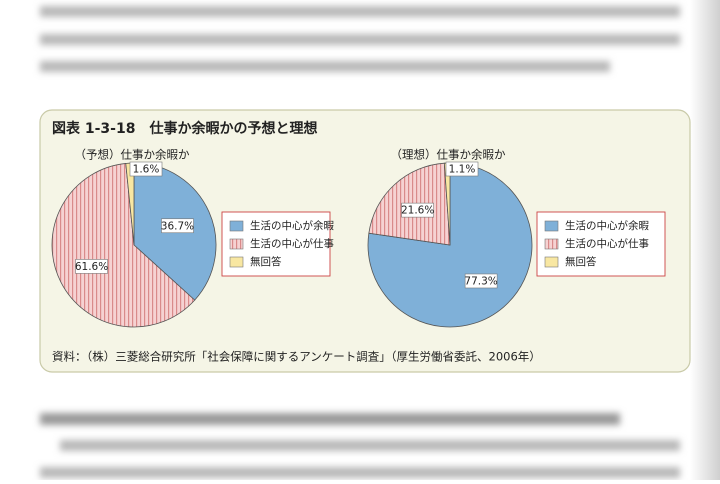  Describe the element at coordinates (705, 240) in the screenshot. I see `page-edge-shadow` at that location.